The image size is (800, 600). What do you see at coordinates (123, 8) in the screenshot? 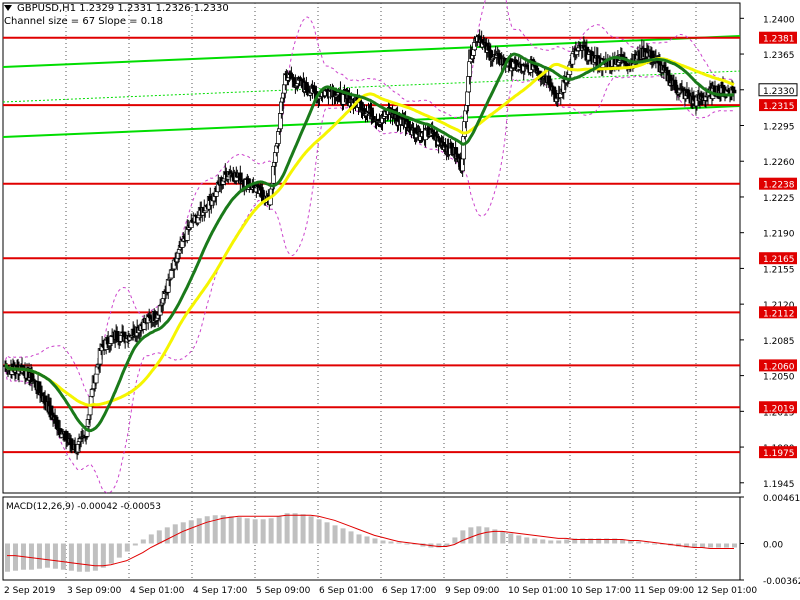
I see `symbol-line: GBPUSD,H1 1.2329 1.2331 1.2326 1.2330` at bounding box center [123, 8].